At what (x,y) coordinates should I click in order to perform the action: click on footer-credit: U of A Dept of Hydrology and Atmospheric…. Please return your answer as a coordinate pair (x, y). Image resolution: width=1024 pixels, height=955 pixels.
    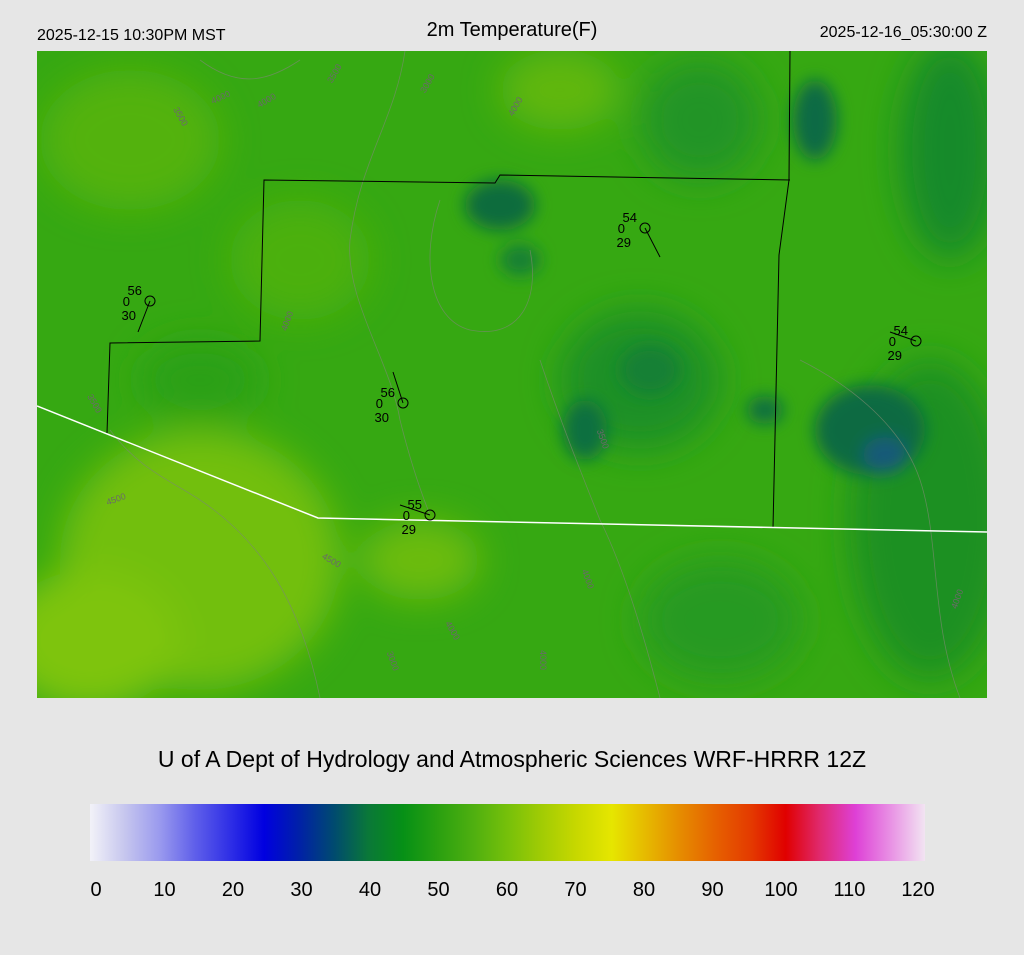
    Looking at the image, I should click on (512, 759).